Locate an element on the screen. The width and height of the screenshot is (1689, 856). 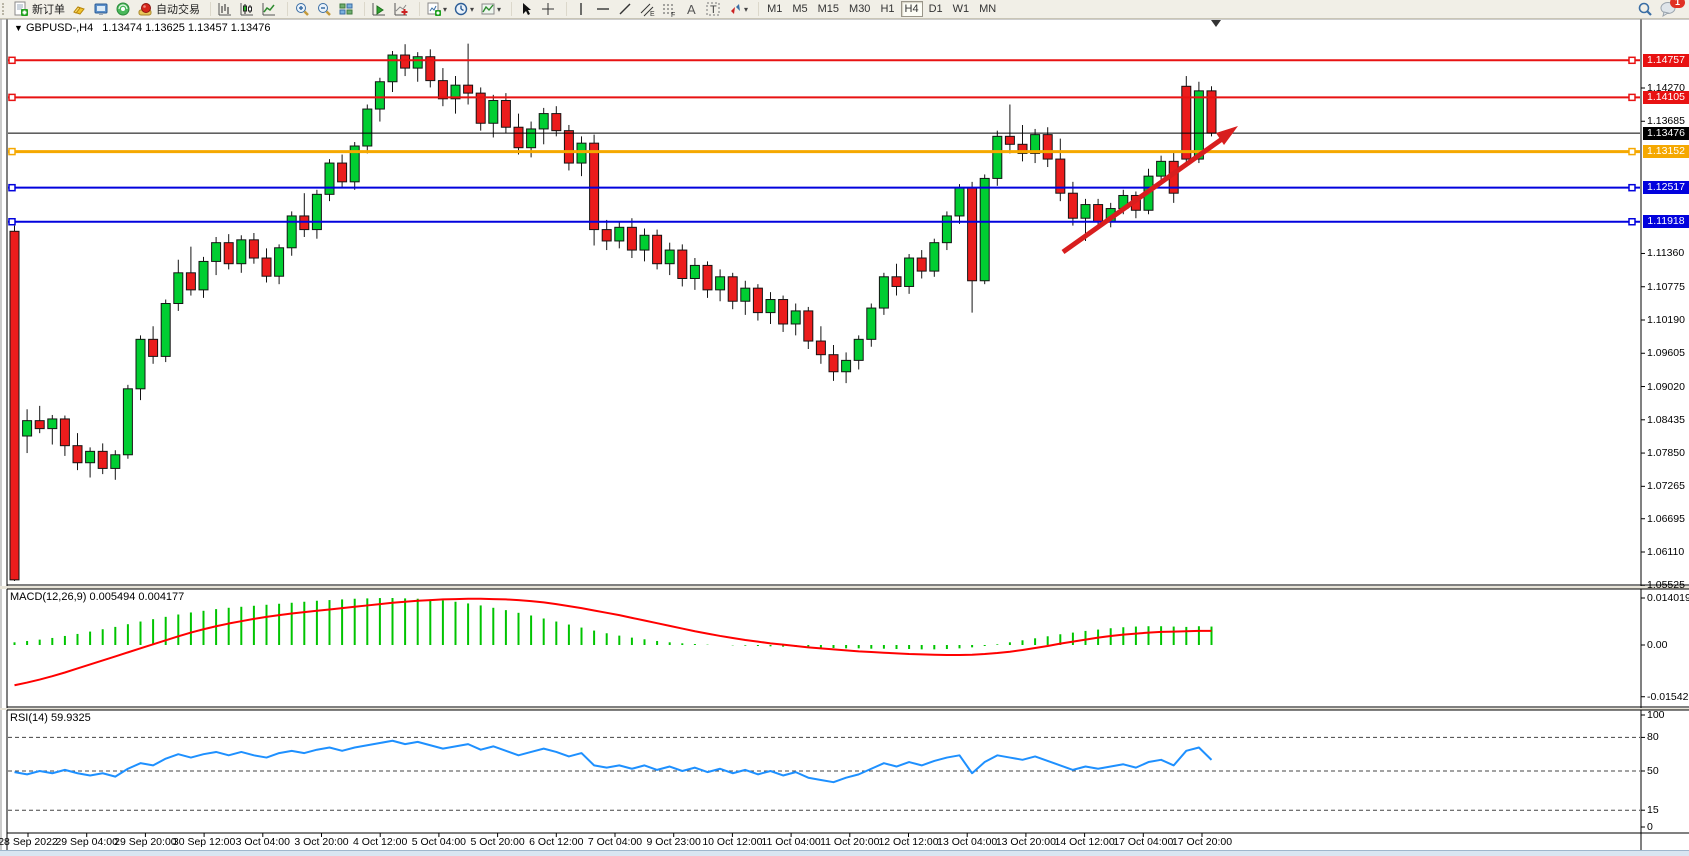
time-tick-label: 6 Oct 12:00 is located at coordinates (556, 842).